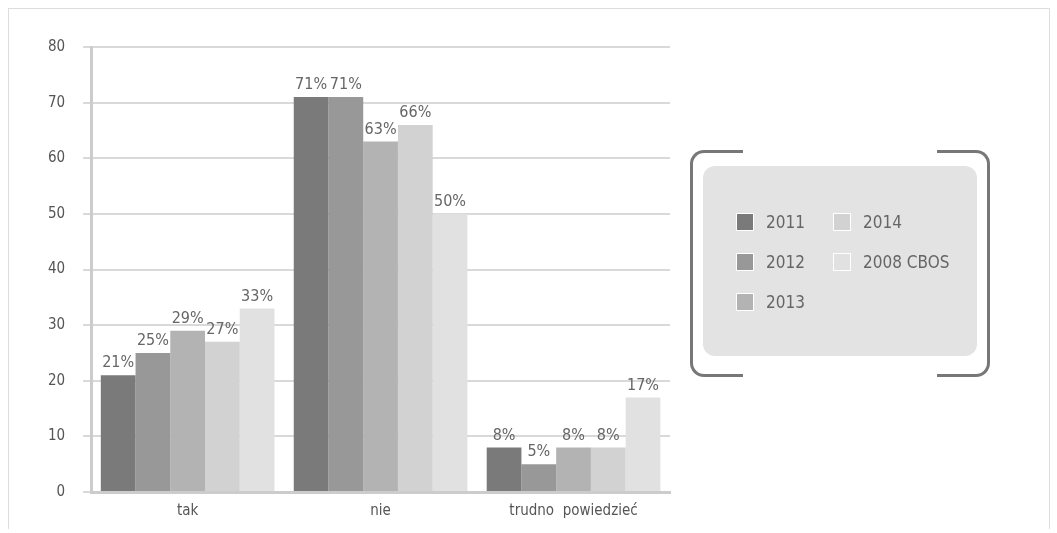  What do you see at coordinates (785, 262) in the screenshot?
I see `legend-label: 2012` at bounding box center [785, 262].